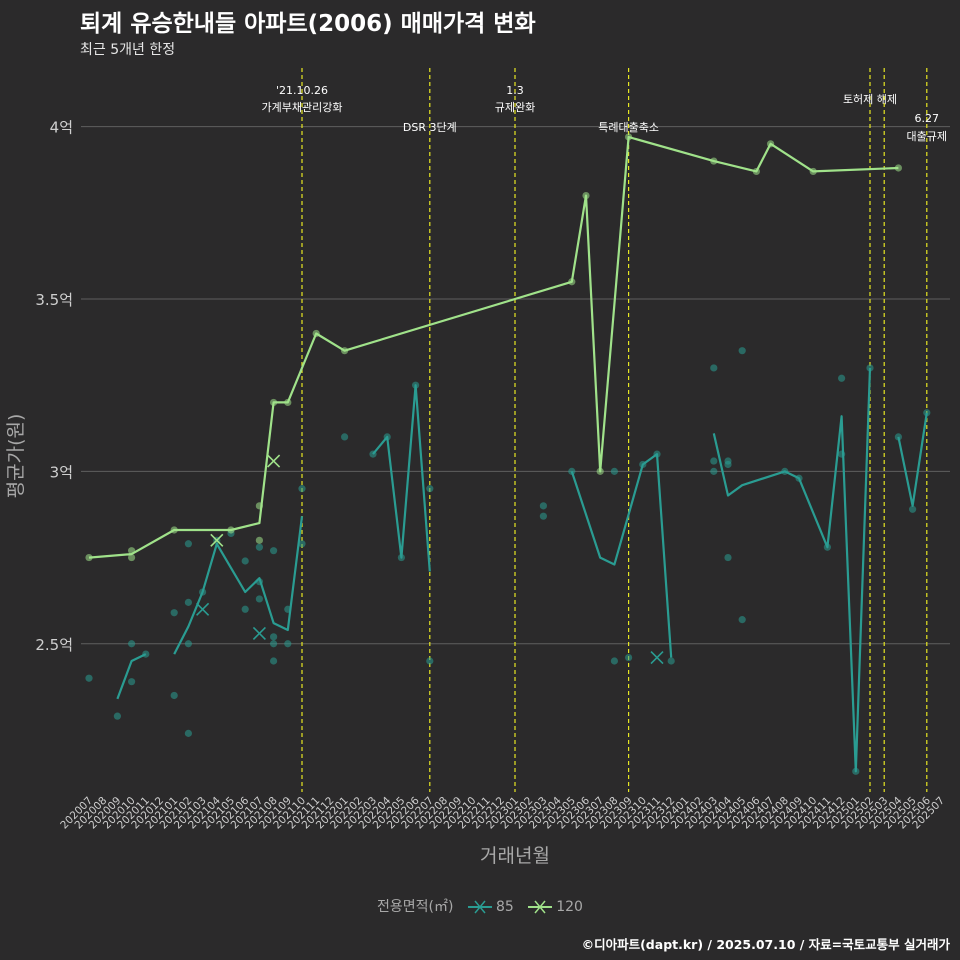 Image resolution: width=960 pixels, height=960 pixels. I want to click on event-label: '21.10.26, so click(302, 90).